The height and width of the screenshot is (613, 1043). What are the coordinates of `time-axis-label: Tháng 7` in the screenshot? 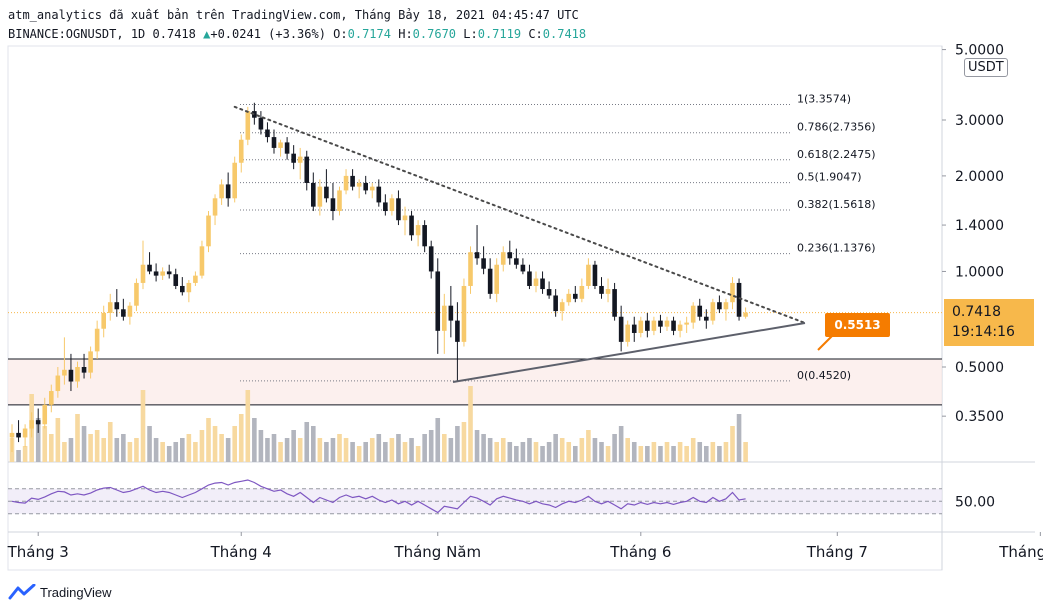 It's located at (837, 552).